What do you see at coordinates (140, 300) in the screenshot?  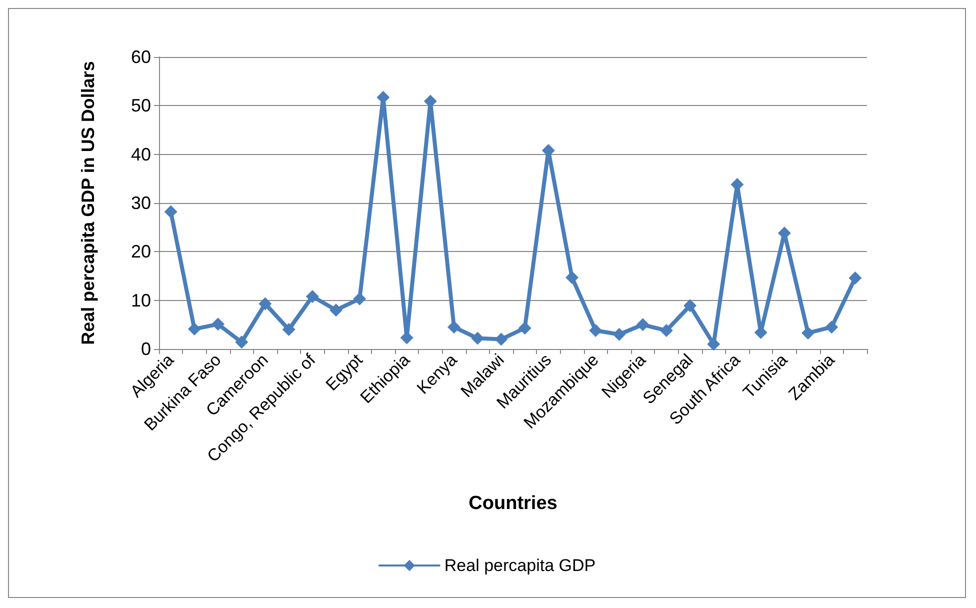 I see `y-tick-label: 10` at bounding box center [140, 300].